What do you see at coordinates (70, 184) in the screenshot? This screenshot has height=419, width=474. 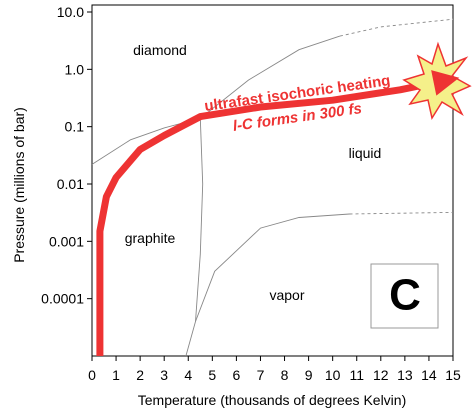 I see `y-tick-label: 0.01` at bounding box center [70, 184].